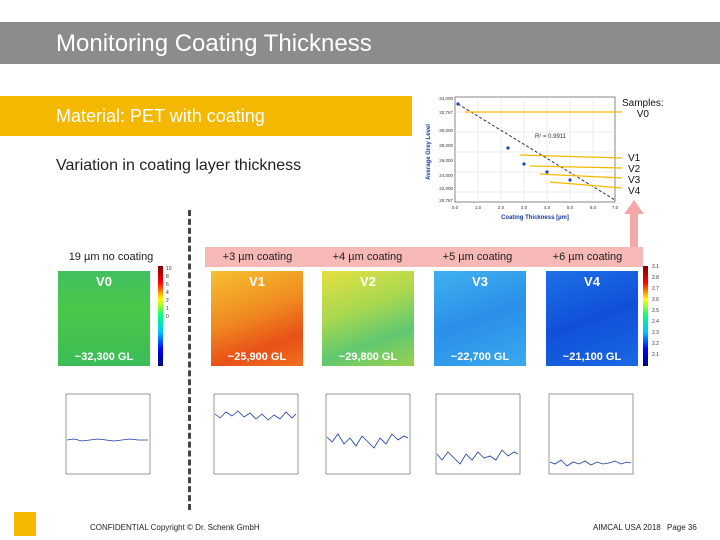  What do you see at coordinates (446, 98) in the screenshot?
I see `svg-text: 34,000` at bounding box center [446, 98].